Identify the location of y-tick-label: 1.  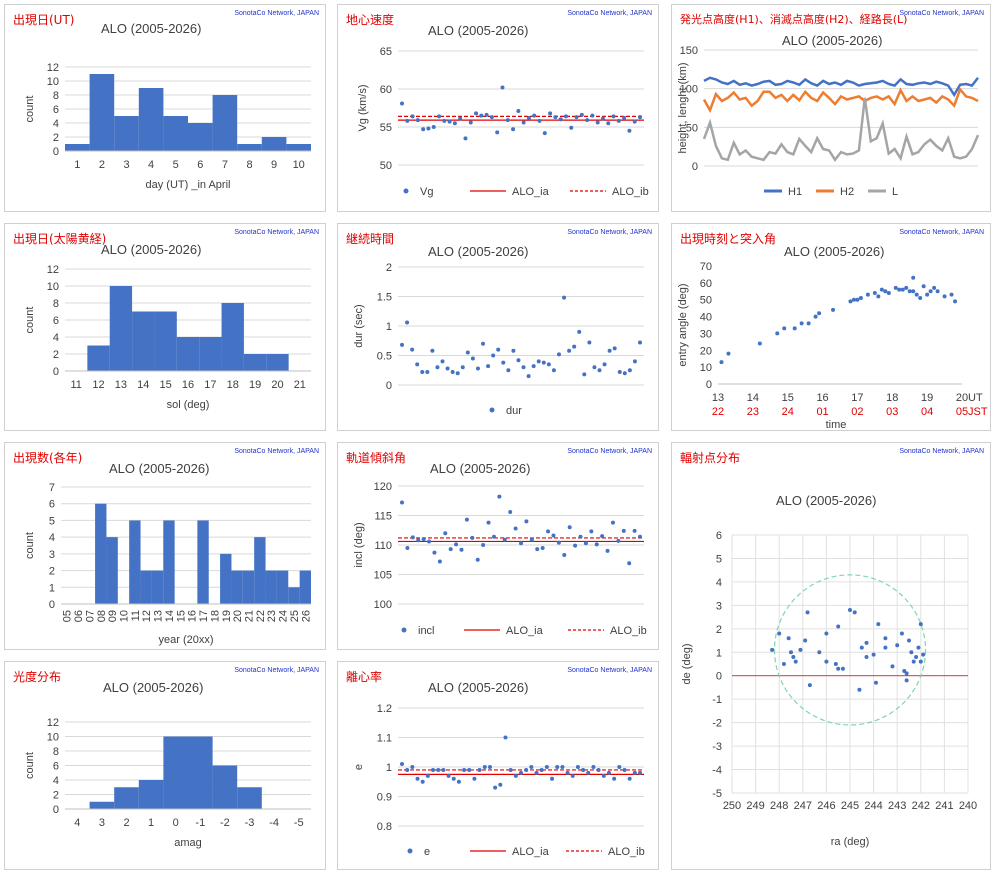
(389, 768).